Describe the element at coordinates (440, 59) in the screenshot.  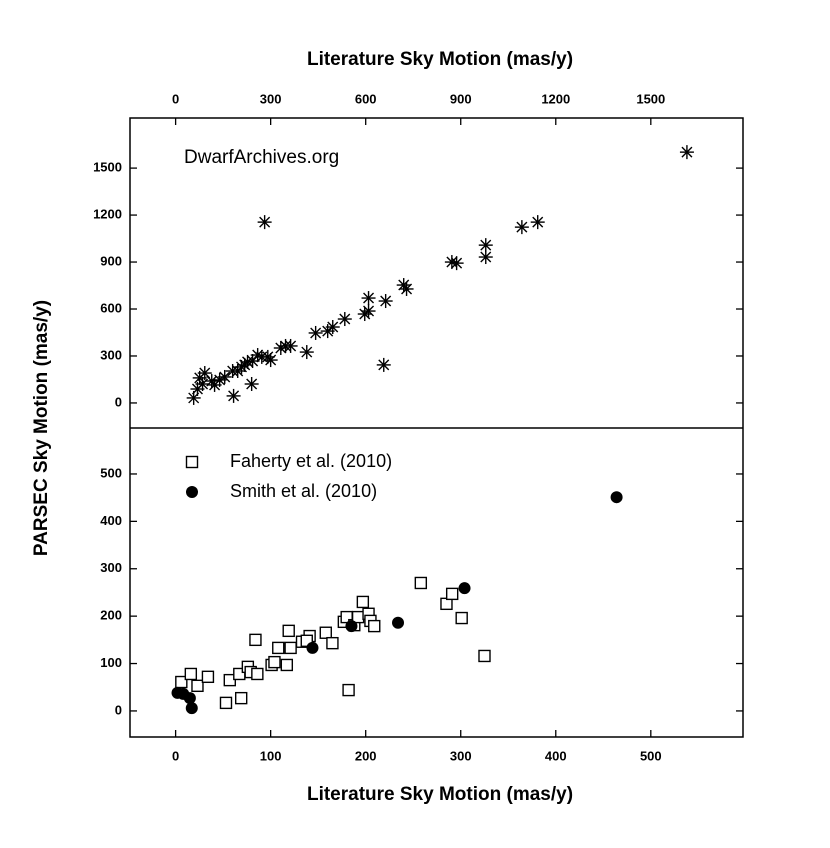
I see `top-x-axis-title: Literature Sky Motion (mas/y)` at that location.